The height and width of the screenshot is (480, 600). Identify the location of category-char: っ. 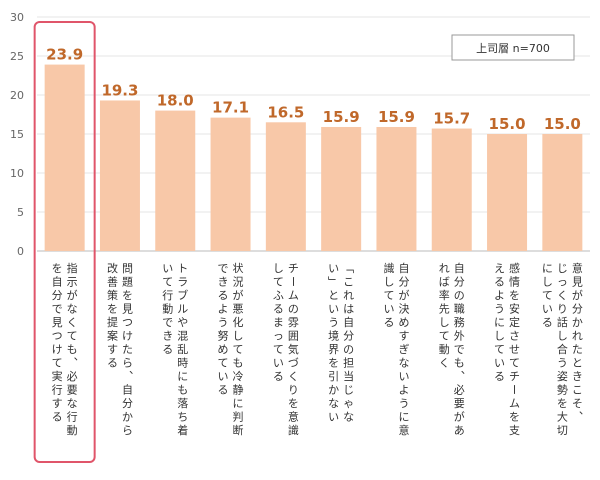
(562, 282).